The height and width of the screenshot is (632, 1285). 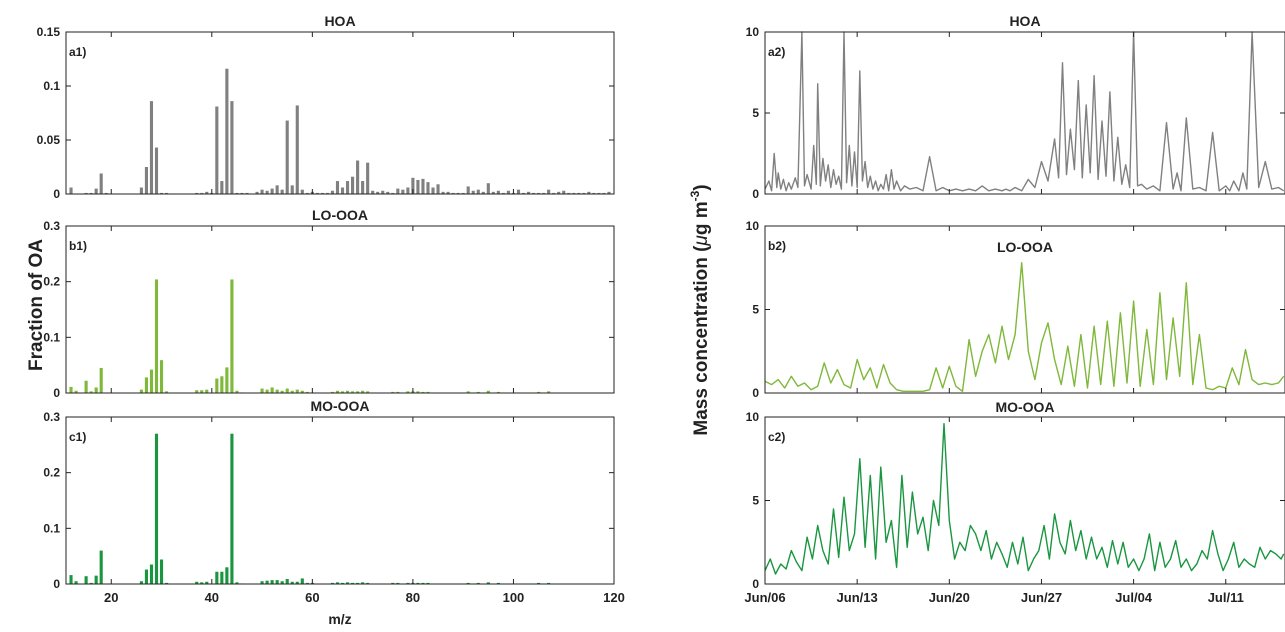 I want to click on y-tick-label: 10, so click(x=753, y=226).